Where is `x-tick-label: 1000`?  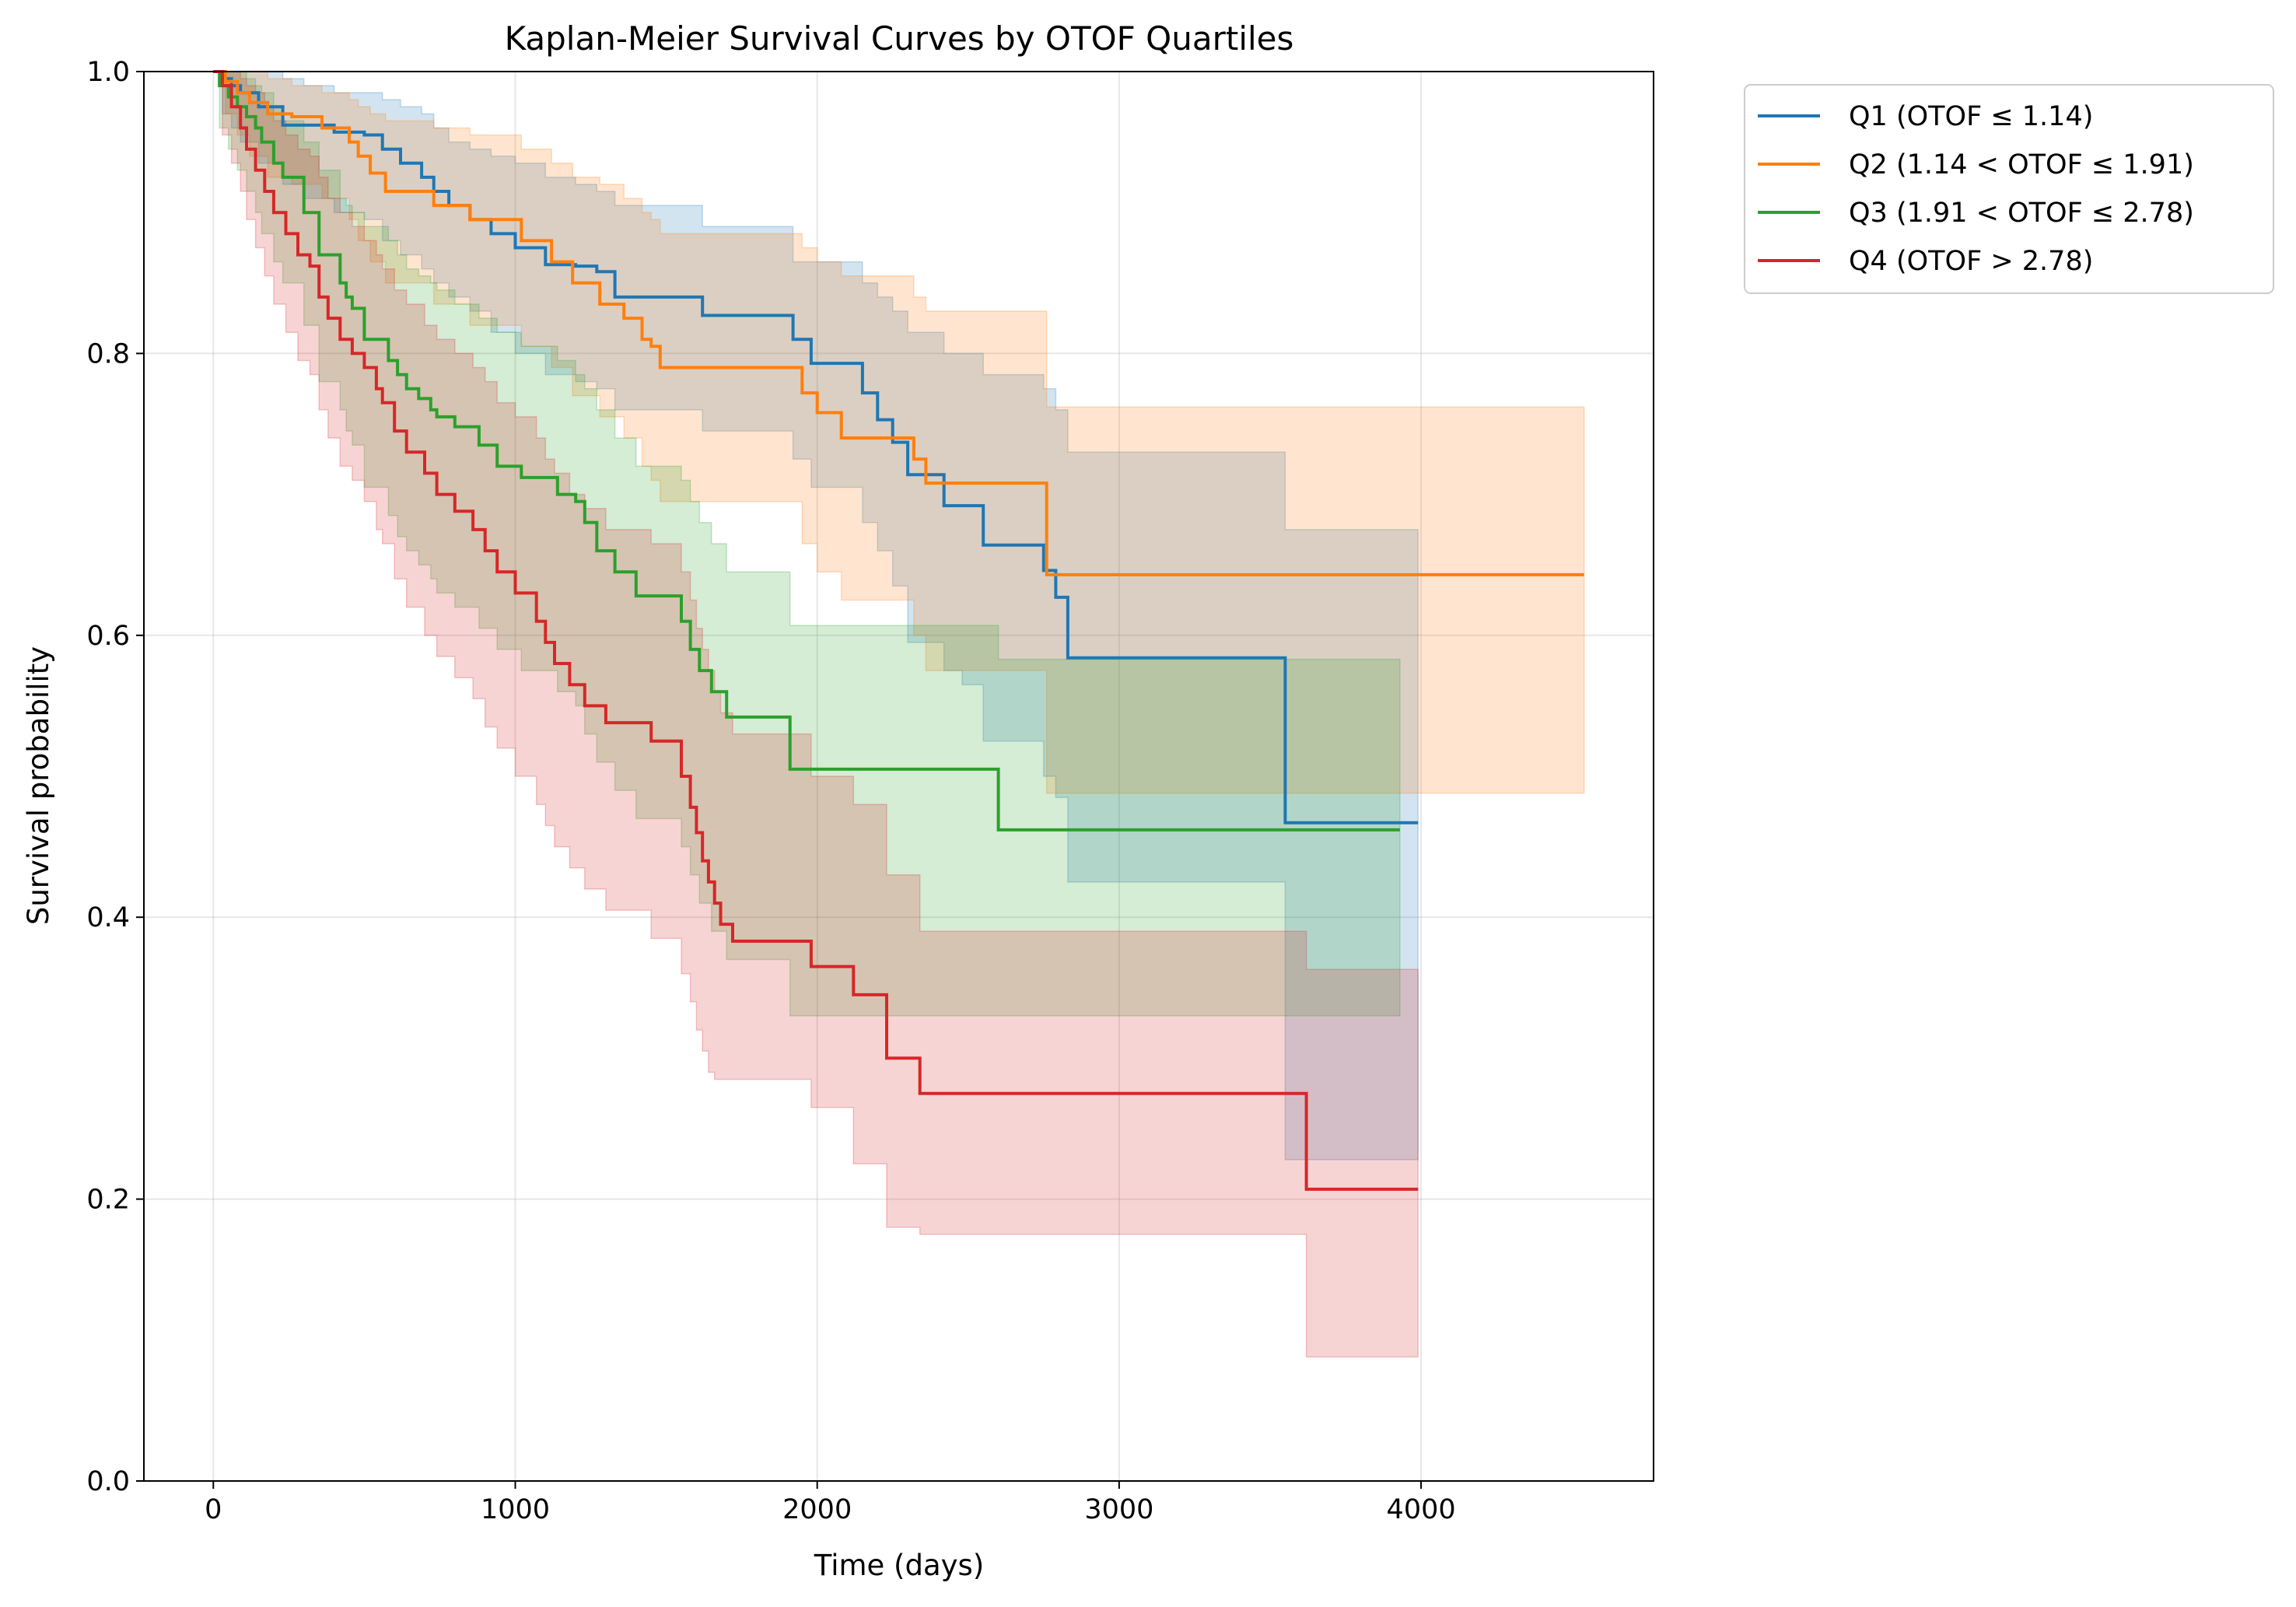
x-tick-label: 1000 is located at coordinates (515, 1510).